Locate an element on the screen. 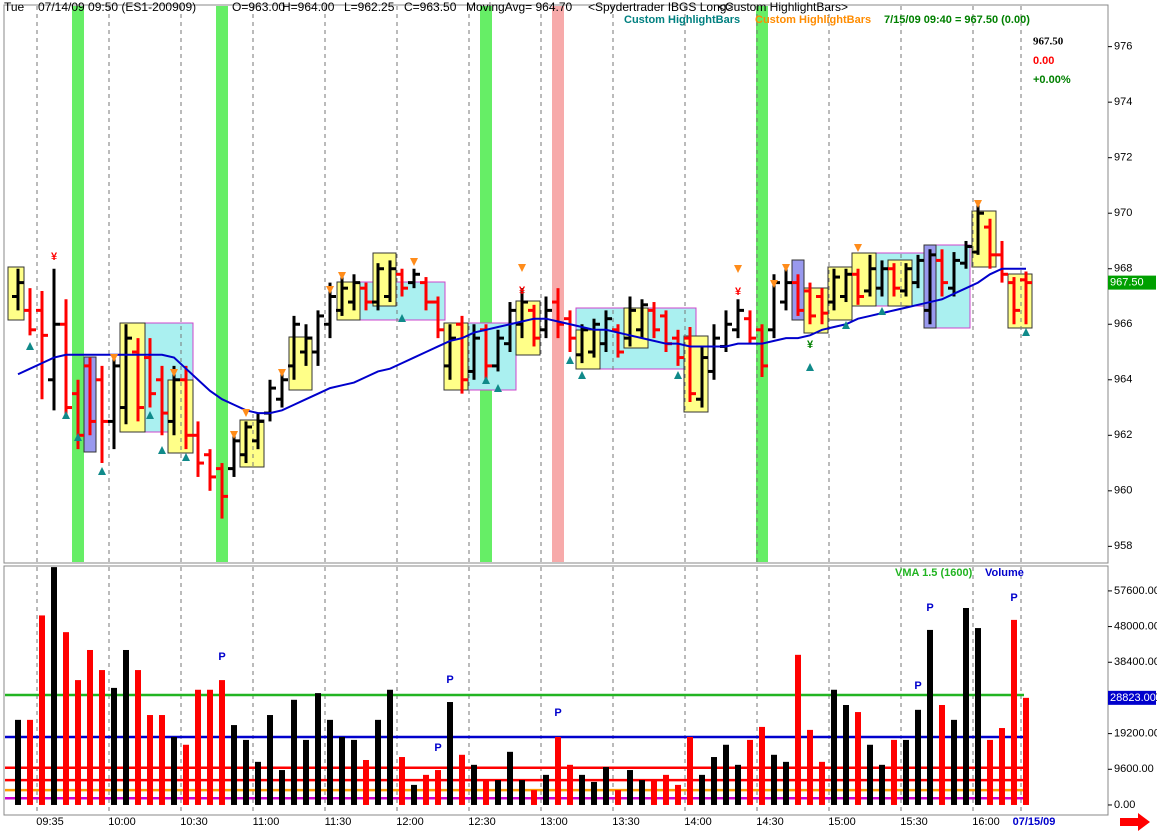  last-value-tag is located at coordinates (1132, 282).